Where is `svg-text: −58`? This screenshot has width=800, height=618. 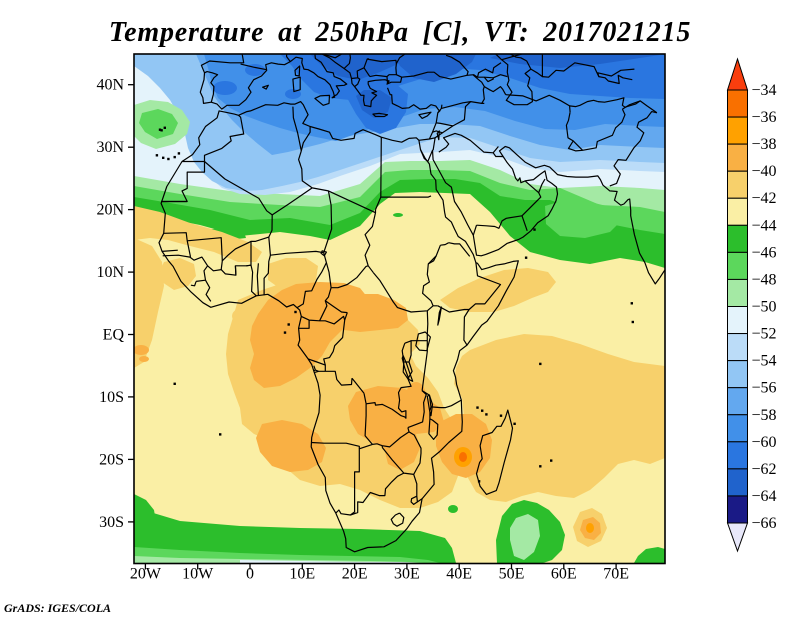 svg-text: −58 is located at coordinates (764, 415).